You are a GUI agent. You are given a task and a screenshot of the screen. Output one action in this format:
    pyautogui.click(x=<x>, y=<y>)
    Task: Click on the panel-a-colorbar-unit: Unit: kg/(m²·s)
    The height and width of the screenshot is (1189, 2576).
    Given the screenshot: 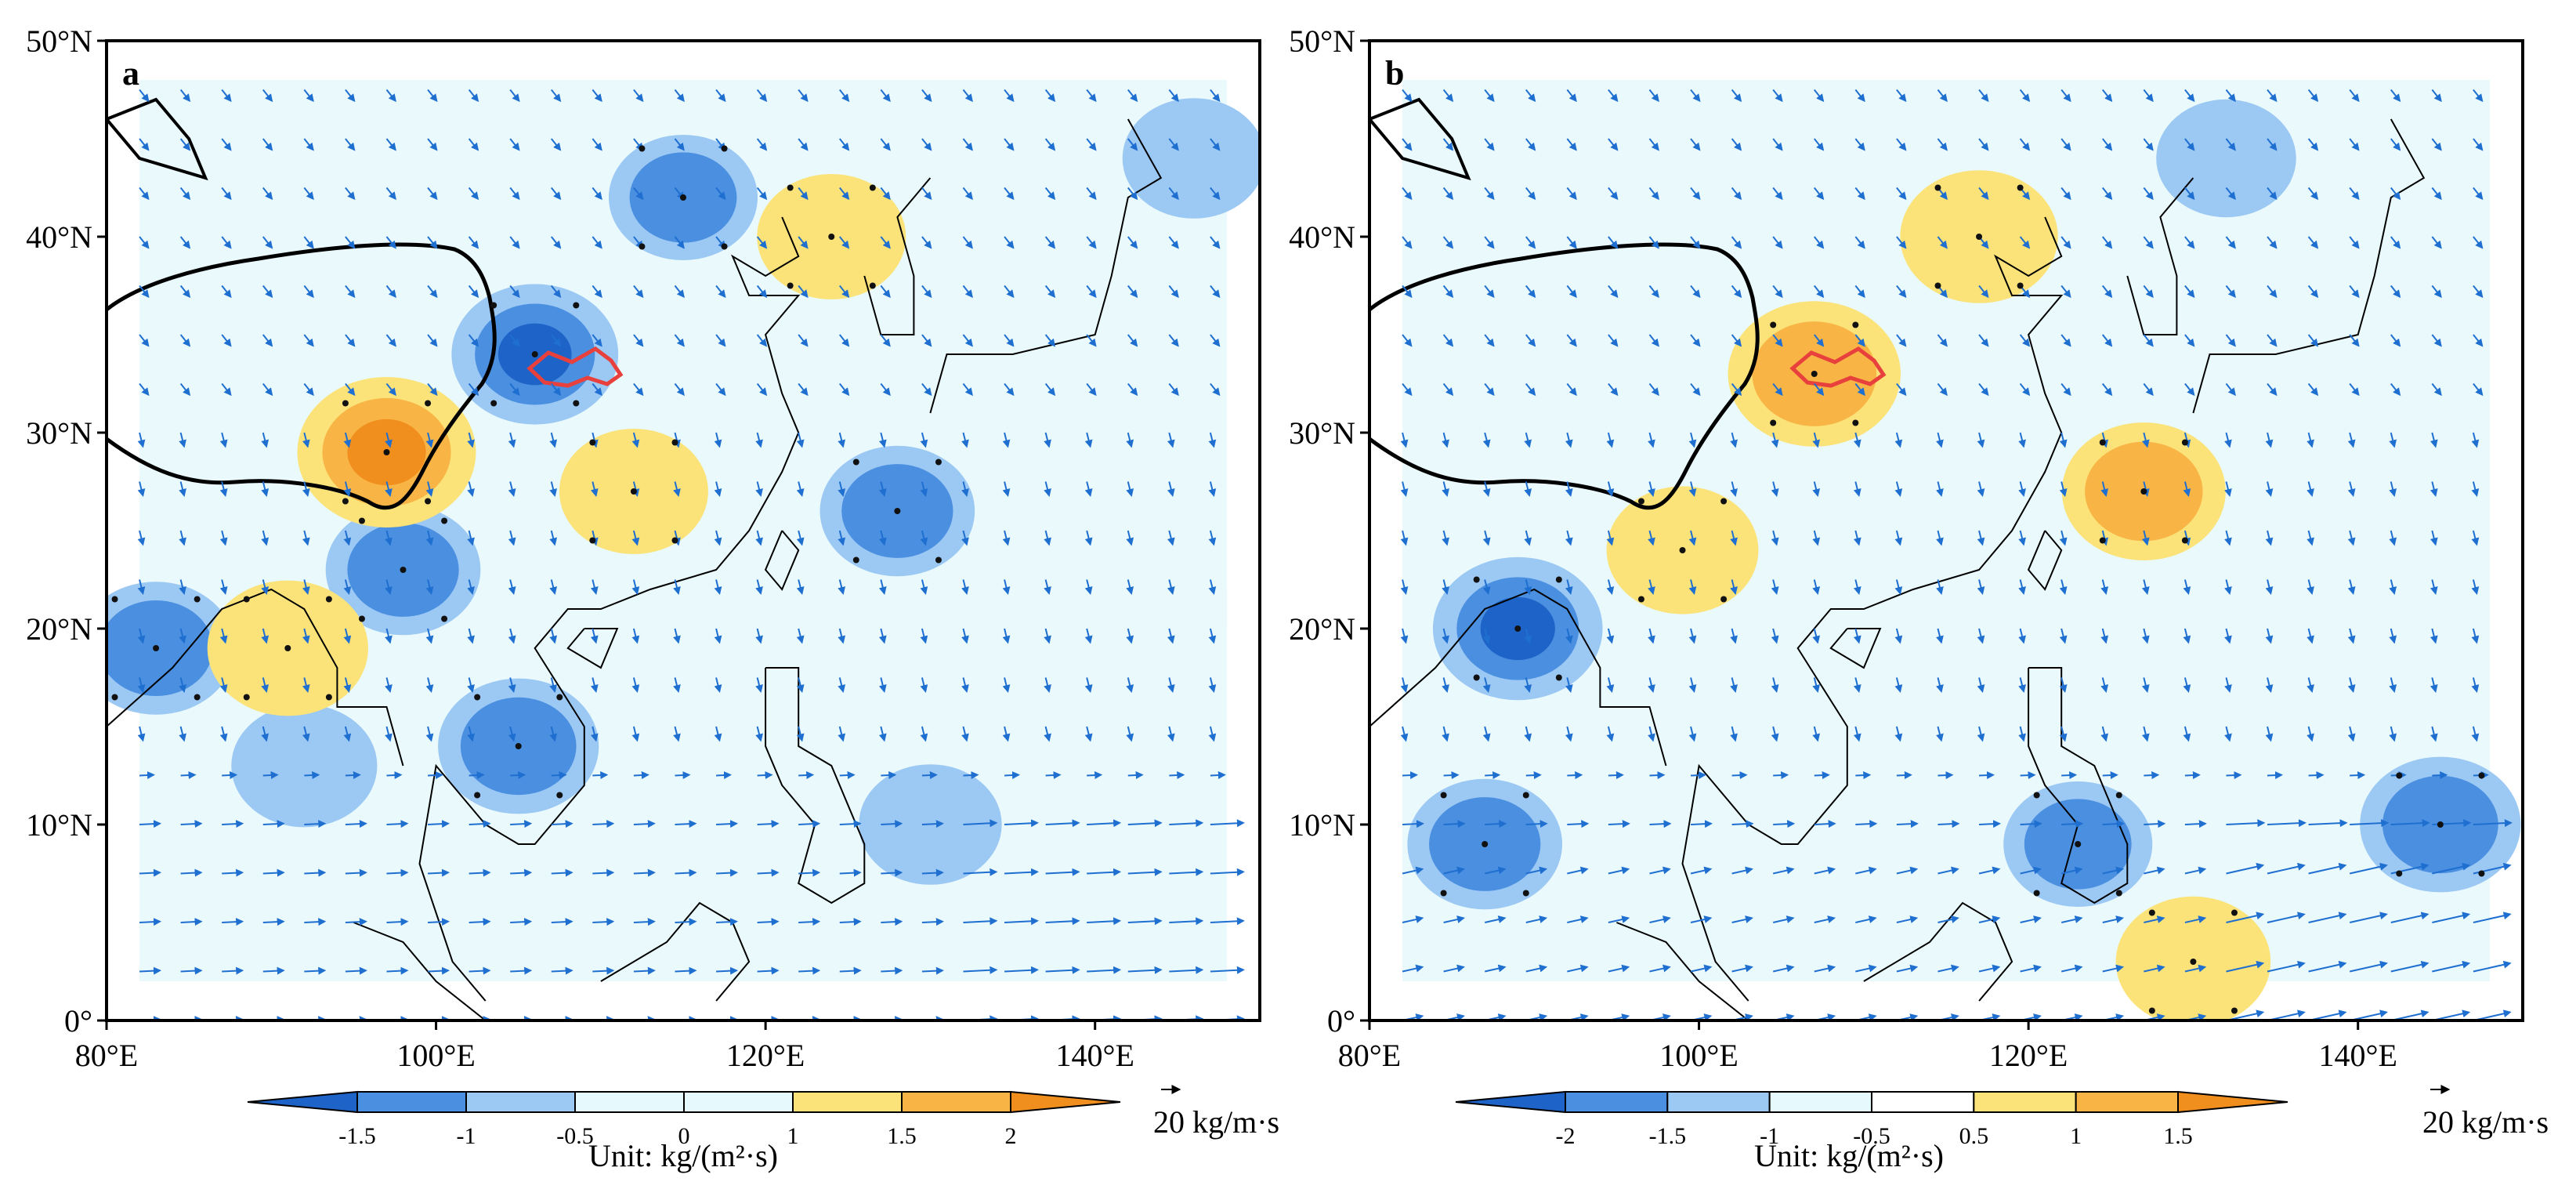 What is the action you would take?
    pyautogui.click(x=683, y=1156)
    